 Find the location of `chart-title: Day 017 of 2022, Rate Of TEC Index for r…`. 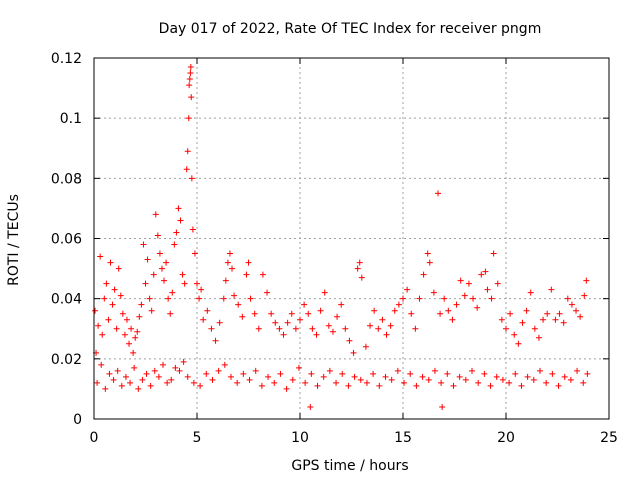

chart-title: Day 017 of 2022, Rate Of TEC Index for r… is located at coordinates (350, 29).